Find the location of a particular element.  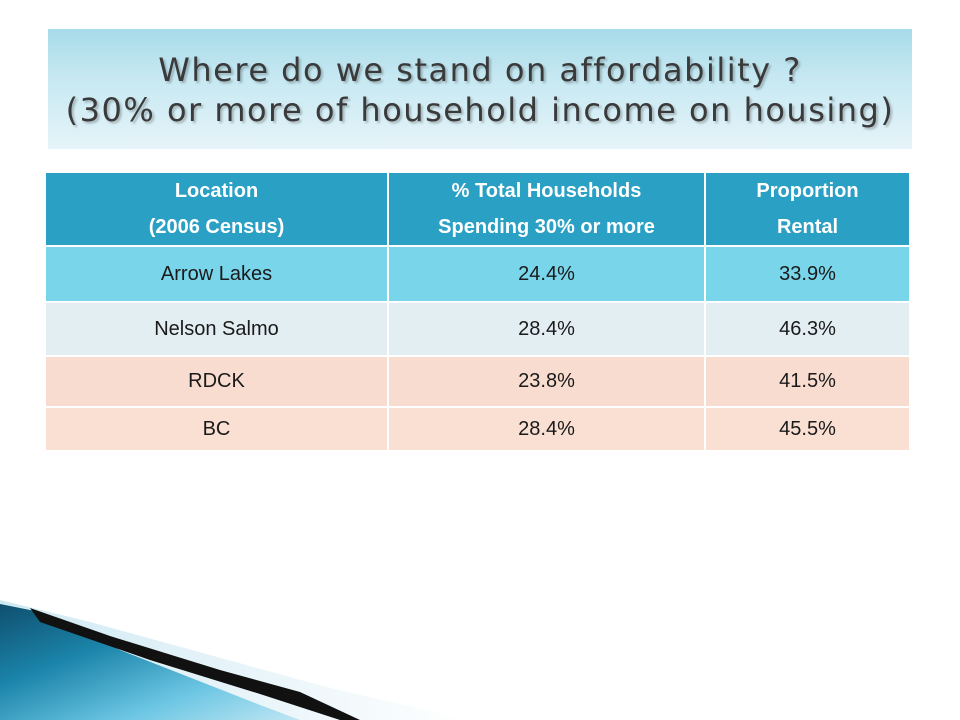

swoosh-dark-stroke is located at coordinates (195, 664).